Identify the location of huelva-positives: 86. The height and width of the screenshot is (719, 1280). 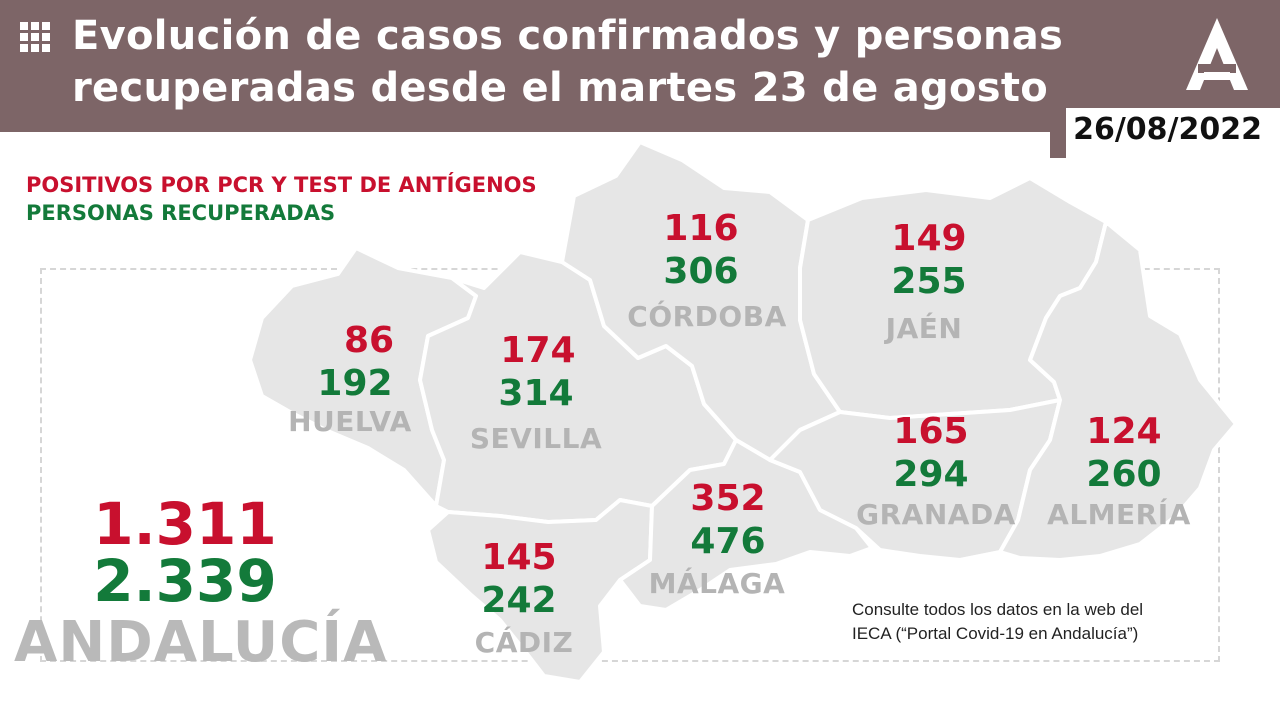
(369, 340).